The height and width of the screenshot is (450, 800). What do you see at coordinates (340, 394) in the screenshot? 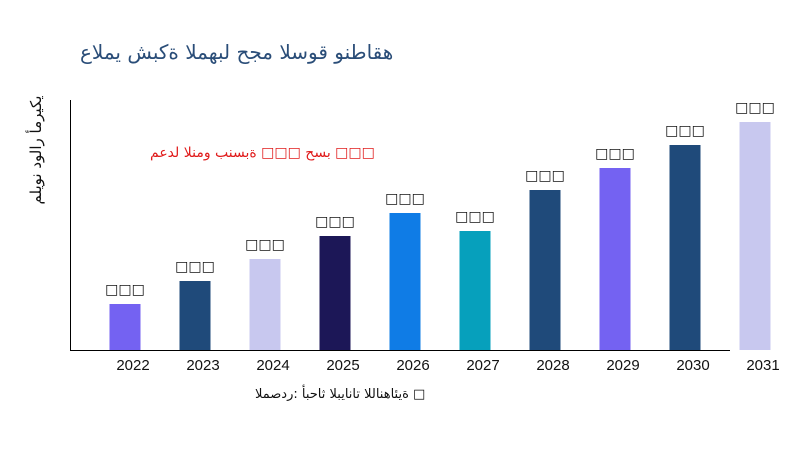
I see `source-note: المصدر: أبحاث البيانات اللانهائية □` at bounding box center [340, 394].